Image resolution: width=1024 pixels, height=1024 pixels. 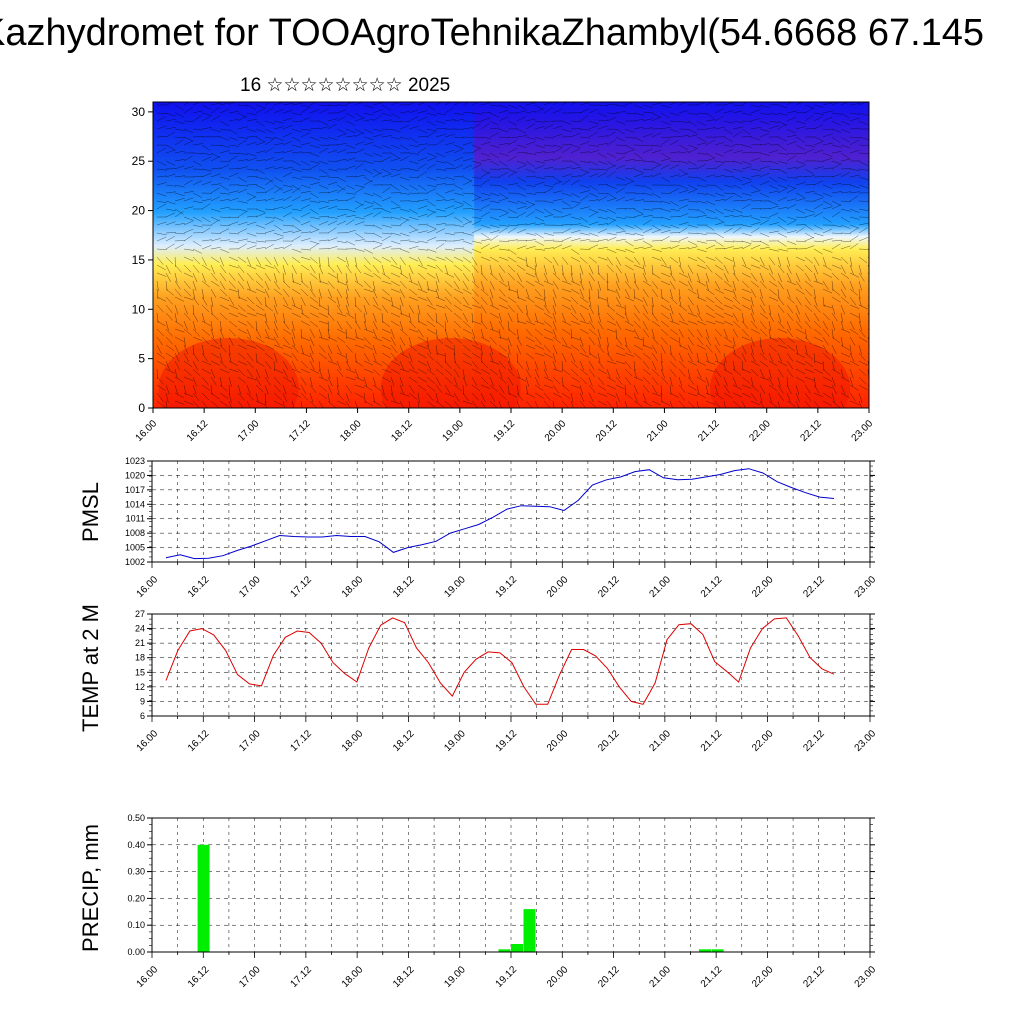 I want to click on y-tick-label: 18, so click(x=140, y=658).